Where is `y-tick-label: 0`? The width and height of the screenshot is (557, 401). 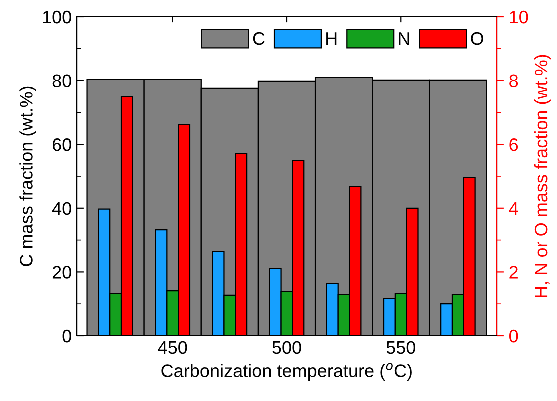
y-tick-label: 0 is located at coordinates (67, 336).